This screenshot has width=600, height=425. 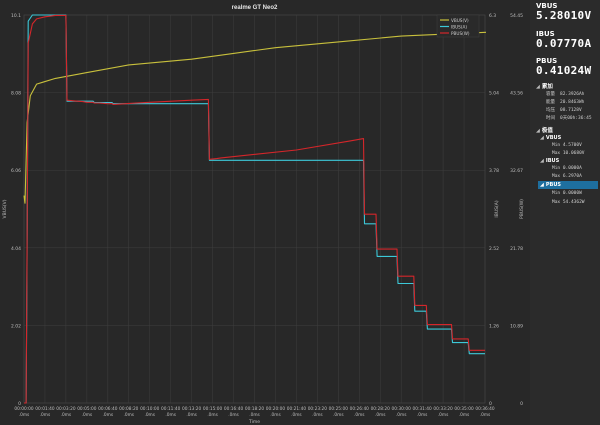 I want to click on vbus-label: VBUS, so click(x=547, y=6).